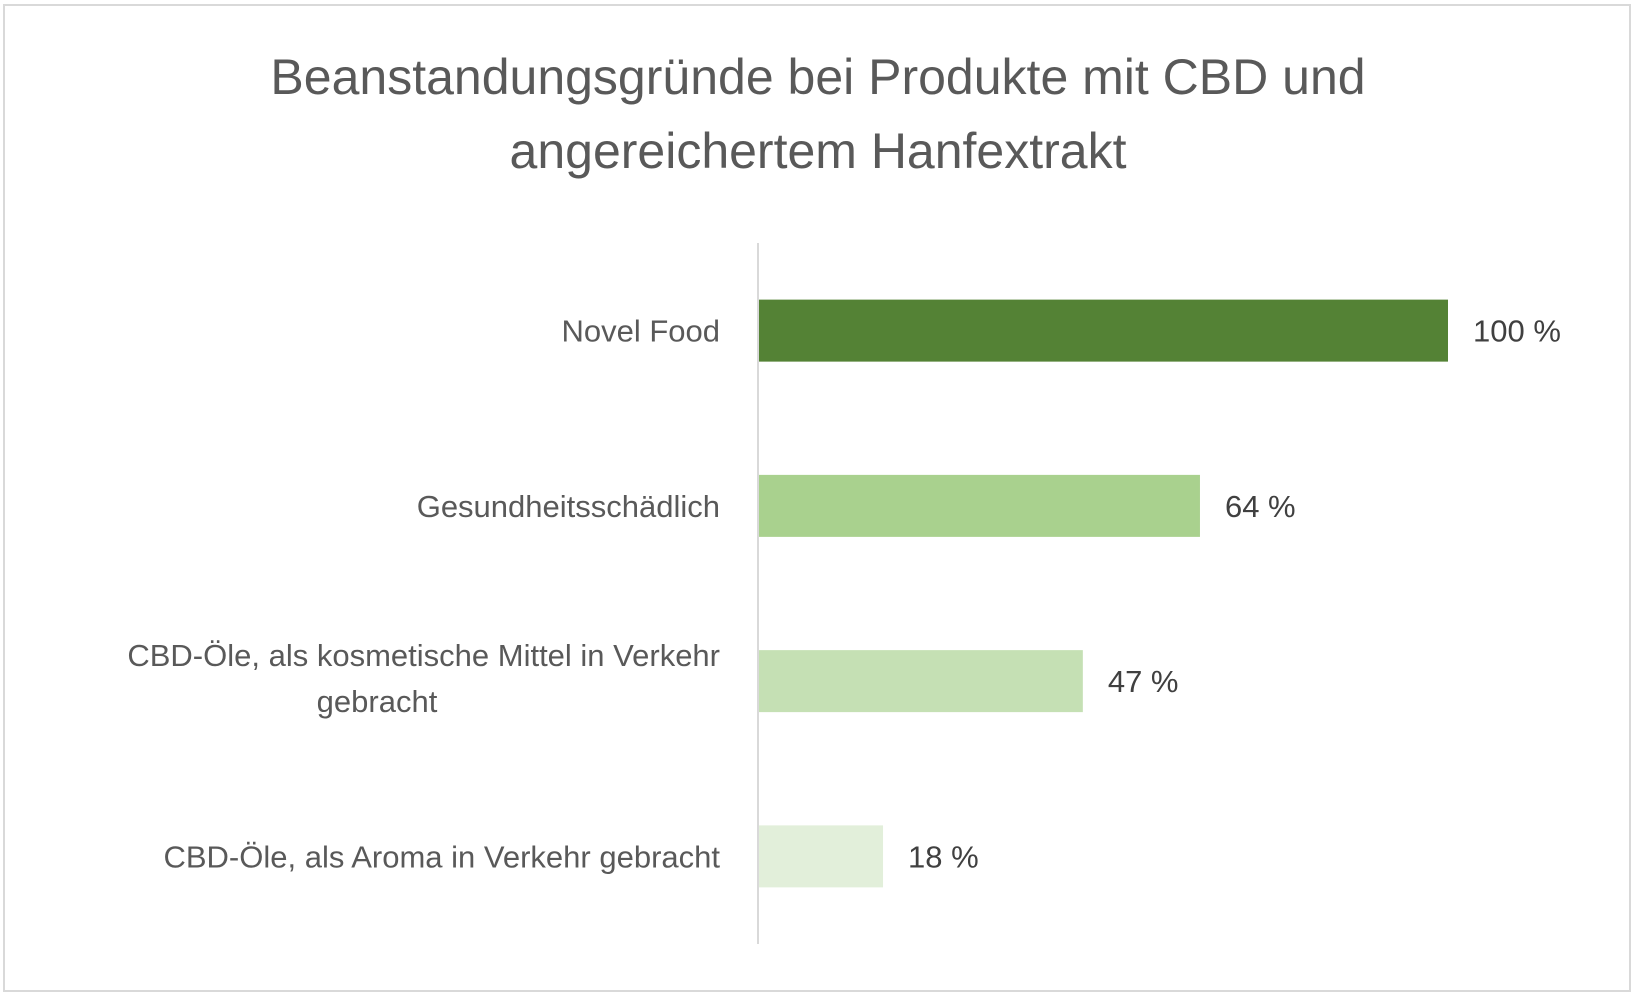 The width and height of the screenshot is (1636, 998). Describe the element at coordinates (377, 701) in the screenshot. I see `category-label-3-line-2: gebracht` at that location.